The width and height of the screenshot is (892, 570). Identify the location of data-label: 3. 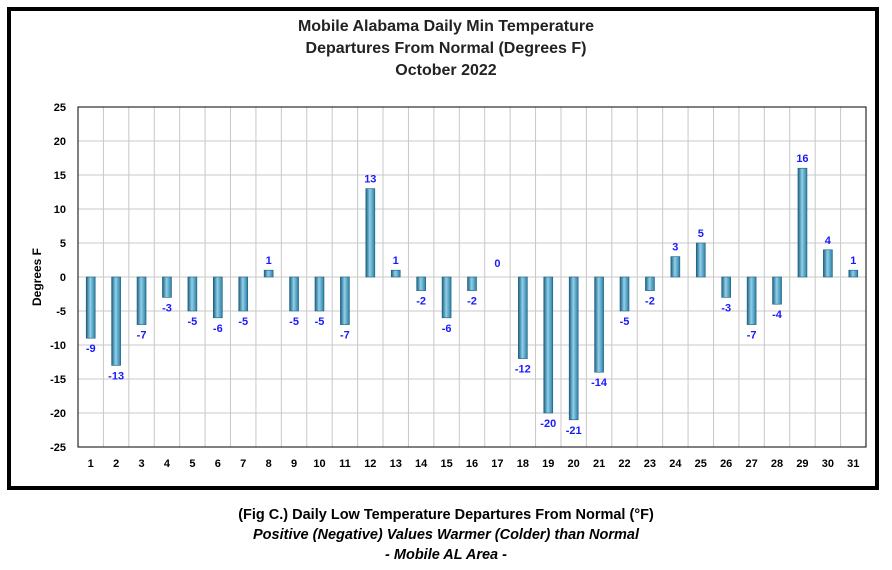
(675, 248).